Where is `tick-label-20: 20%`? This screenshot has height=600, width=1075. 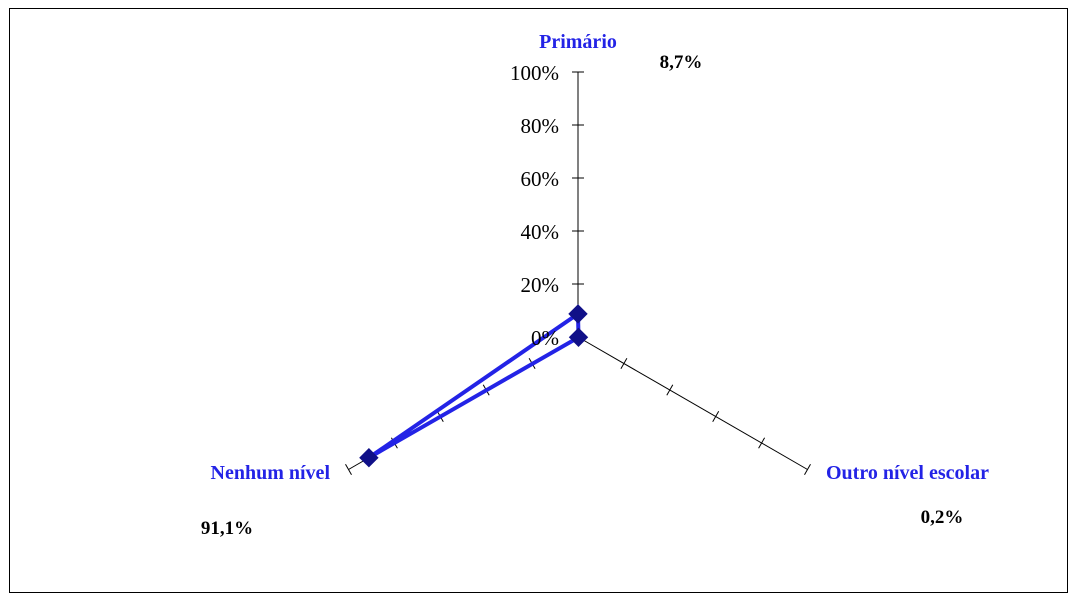 tick-label-20: 20% is located at coordinates (540, 285).